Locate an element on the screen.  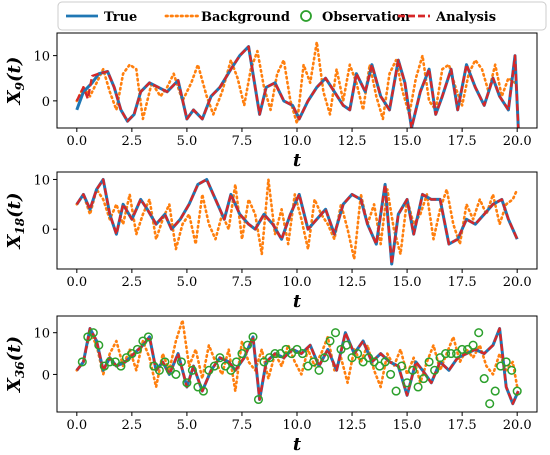
legend-frame is located at coordinates (302, 16).